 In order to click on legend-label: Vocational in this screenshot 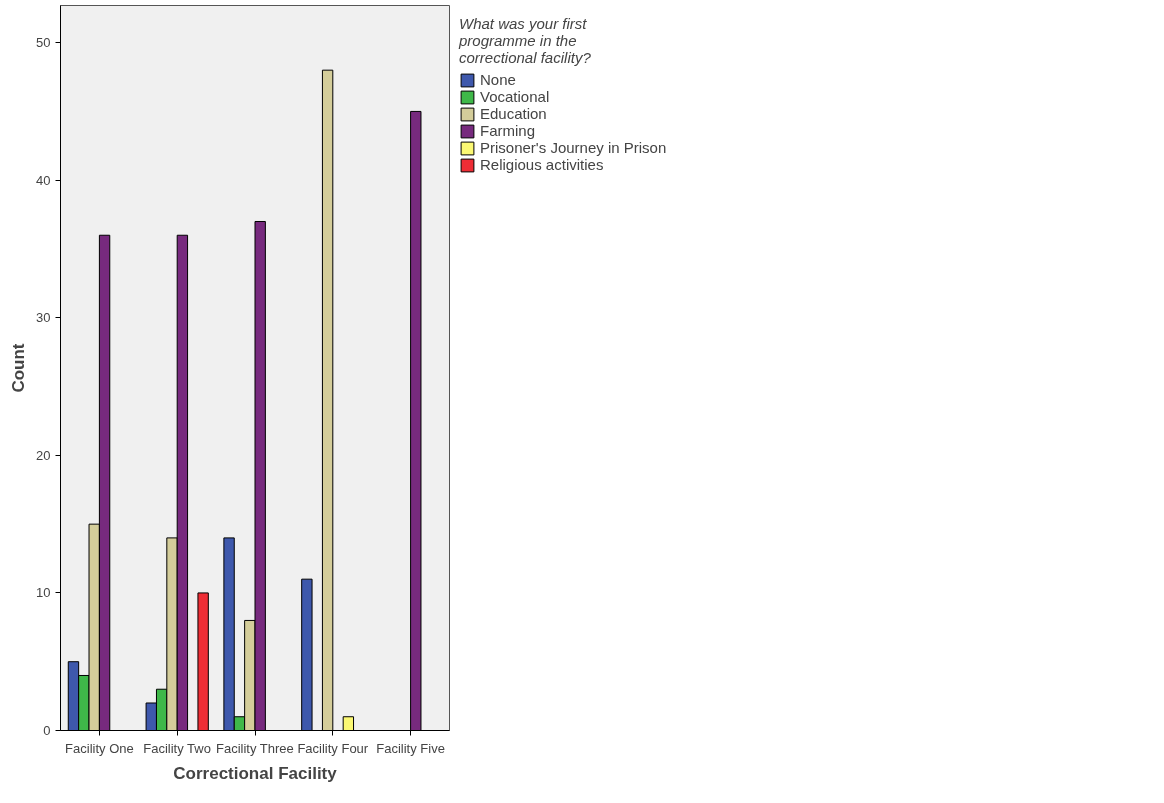, I will do `click(515, 96)`.